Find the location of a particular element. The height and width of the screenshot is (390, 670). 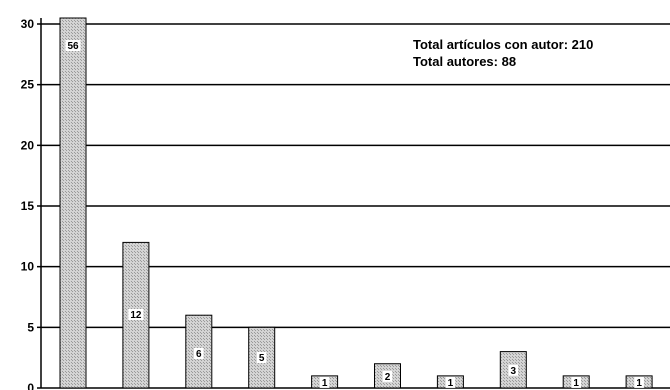

total-articles-text: Total artículos con autor: 210 is located at coordinates (503, 44).